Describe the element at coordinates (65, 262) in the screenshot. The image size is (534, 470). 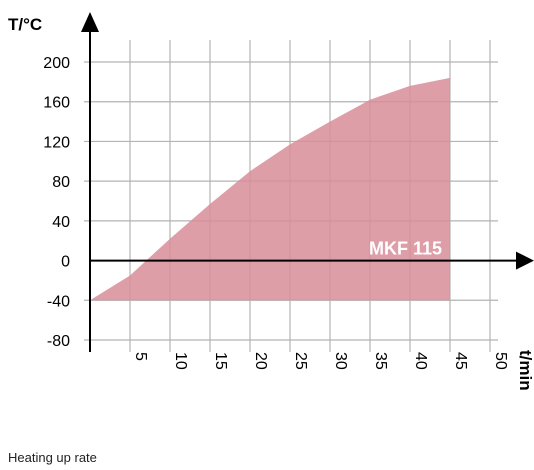
I see `y-tick-label: 0` at that location.